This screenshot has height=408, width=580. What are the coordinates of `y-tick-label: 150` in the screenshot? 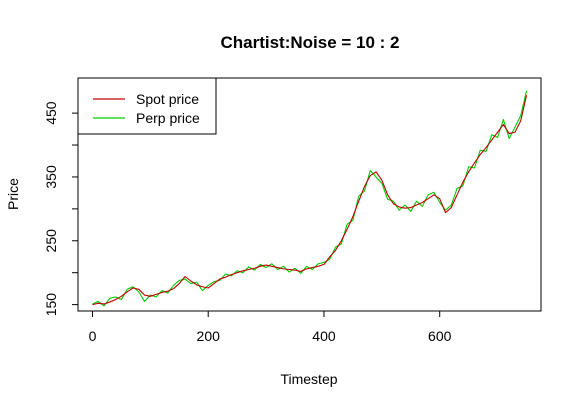 It's located at (51, 305).